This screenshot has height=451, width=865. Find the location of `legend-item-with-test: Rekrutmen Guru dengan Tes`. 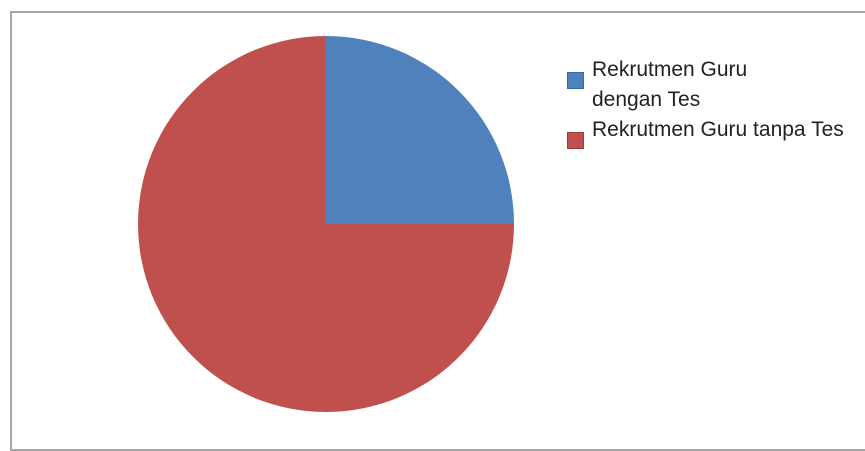

legend-item-with-test: Rekrutmen Guru dengan Tes is located at coordinates (682, 85).